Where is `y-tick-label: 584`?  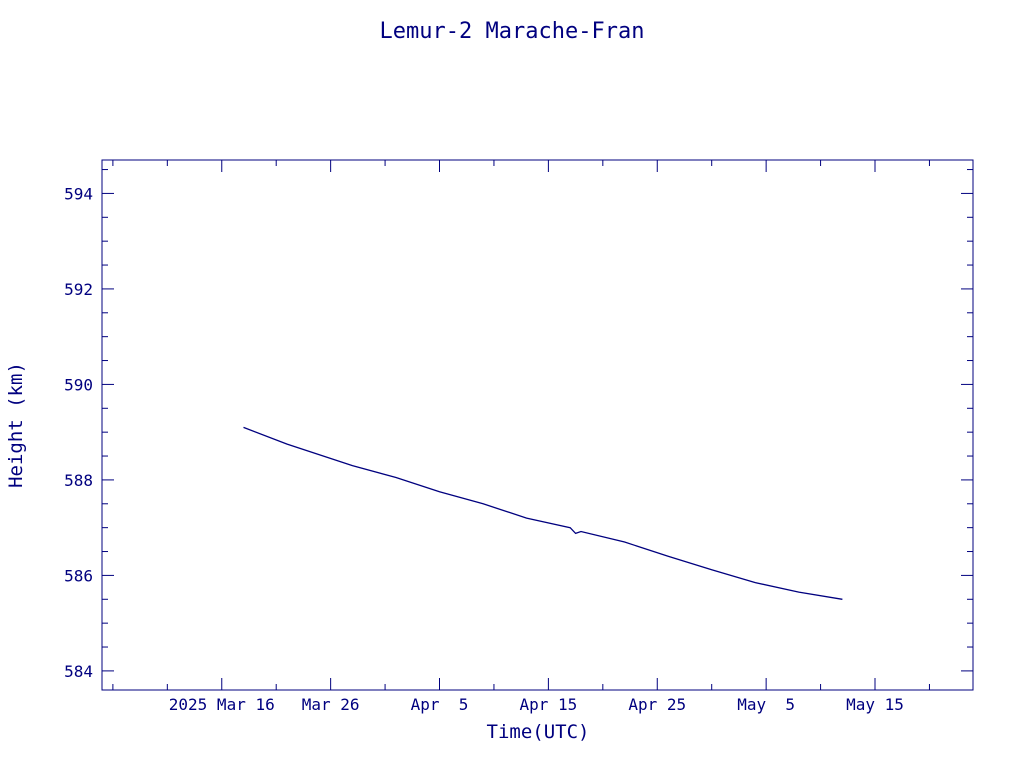 y-tick-label: 584 is located at coordinates (78, 671).